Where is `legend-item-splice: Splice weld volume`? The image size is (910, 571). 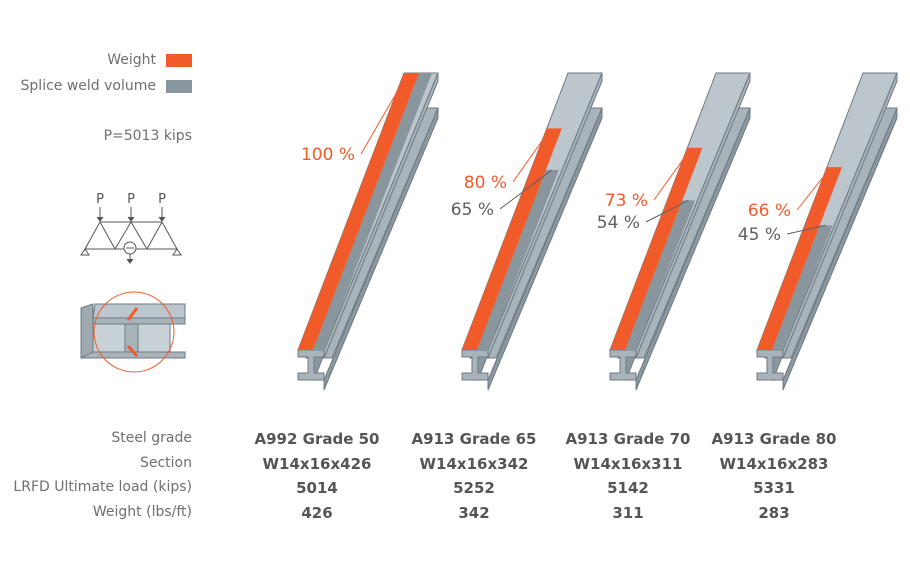 legend-item-splice: Splice weld volume is located at coordinates (106, 86).